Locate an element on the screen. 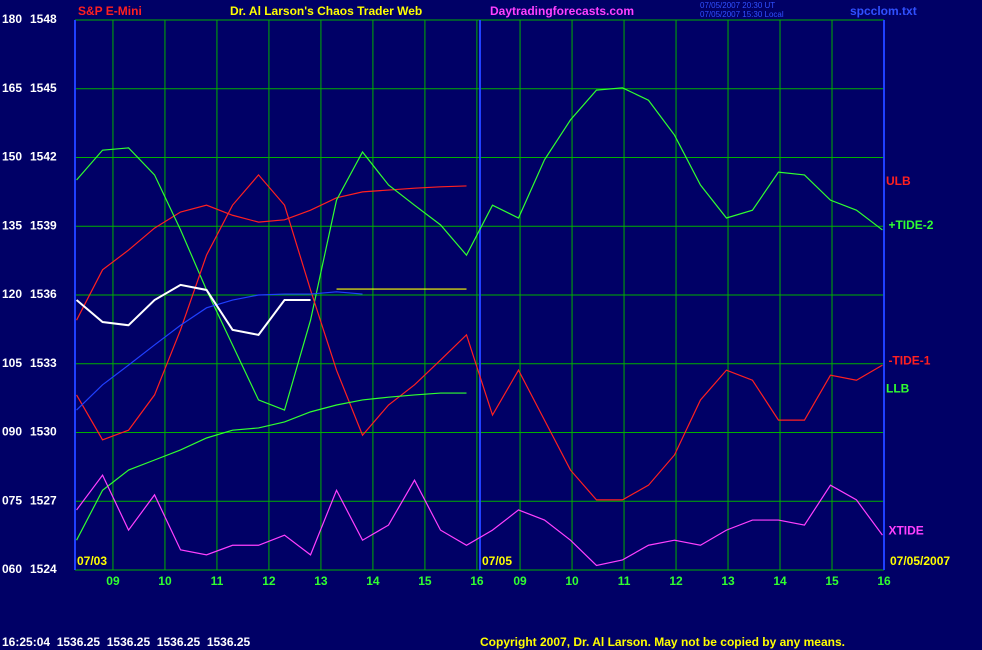 This screenshot has width=982, height=650. y-tick-label: 060 is located at coordinates (12, 569).